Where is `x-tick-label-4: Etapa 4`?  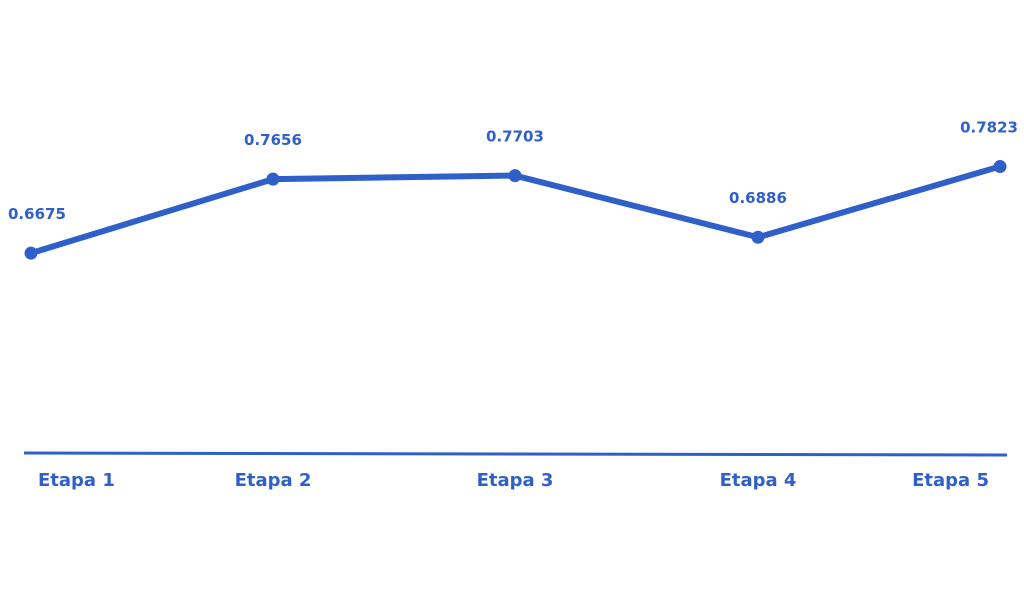 x-tick-label-4: Etapa 4 is located at coordinates (758, 480).